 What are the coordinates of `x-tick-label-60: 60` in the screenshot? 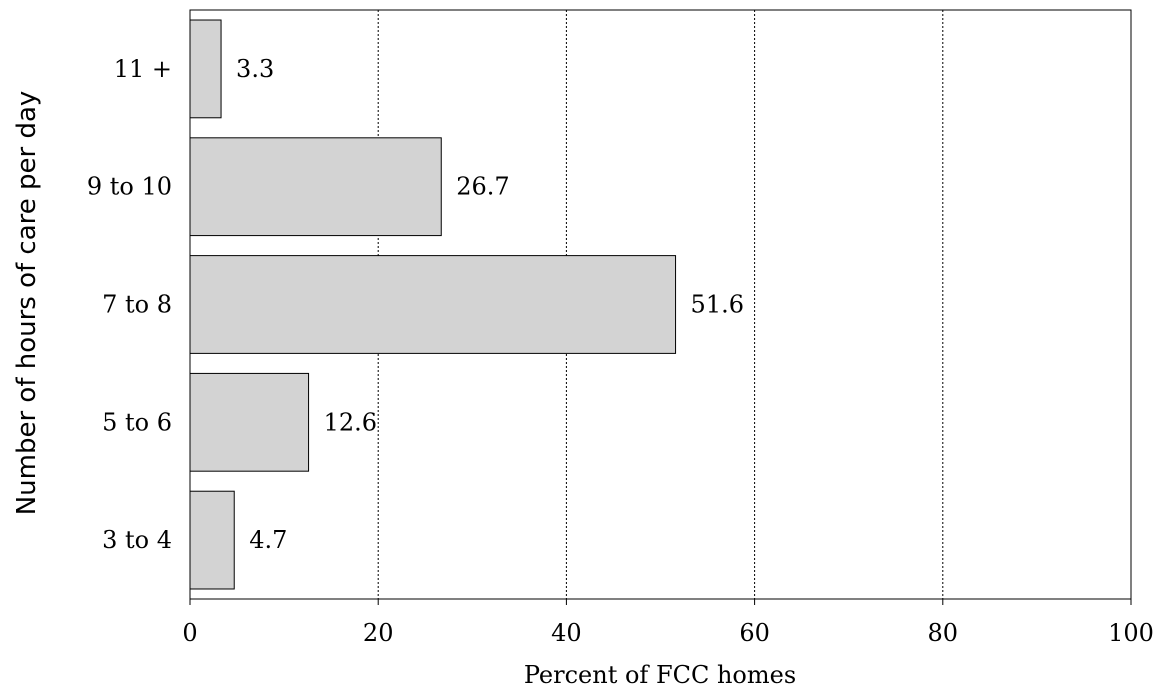 It's located at (754, 633).